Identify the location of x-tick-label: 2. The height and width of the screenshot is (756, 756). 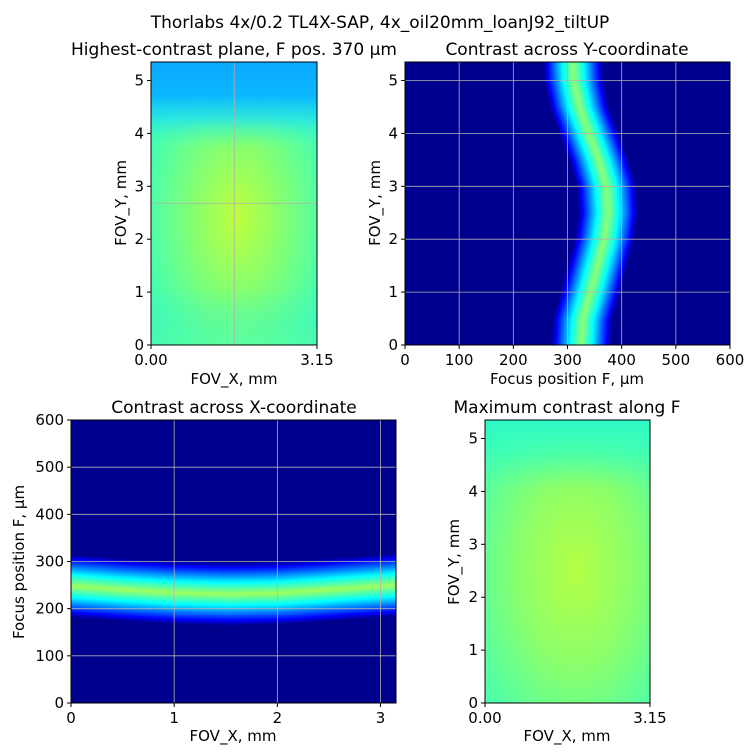
(278, 718).